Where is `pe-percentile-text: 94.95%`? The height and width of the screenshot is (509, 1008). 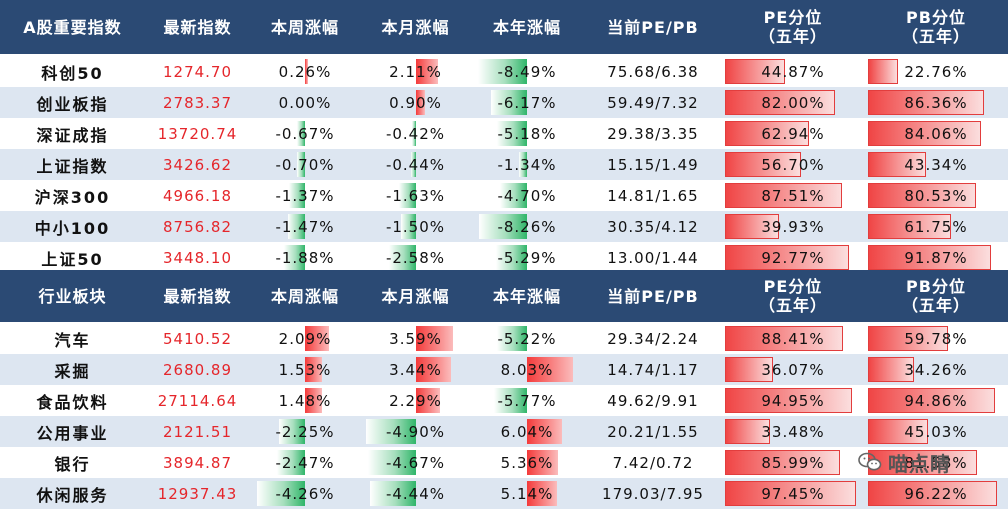 pe-percentile-text: 94.95% is located at coordinates (793, 400).